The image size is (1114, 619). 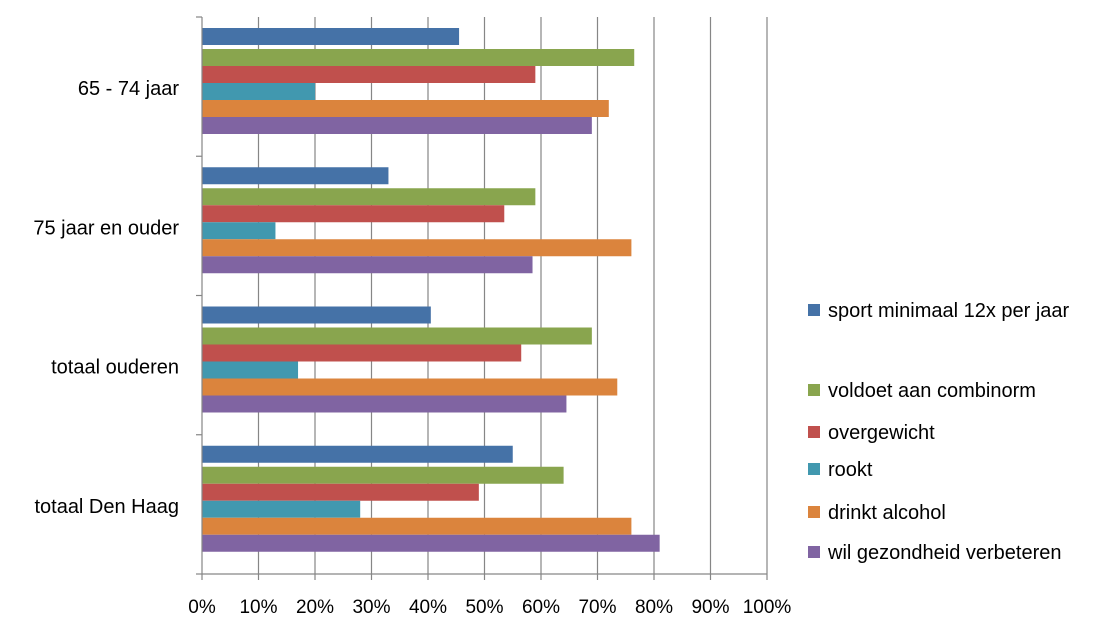 What do you see at coordinates (371, 607) in the screenshot?
I see `x-tick-label: 30%` at bounding box center [371, 607].